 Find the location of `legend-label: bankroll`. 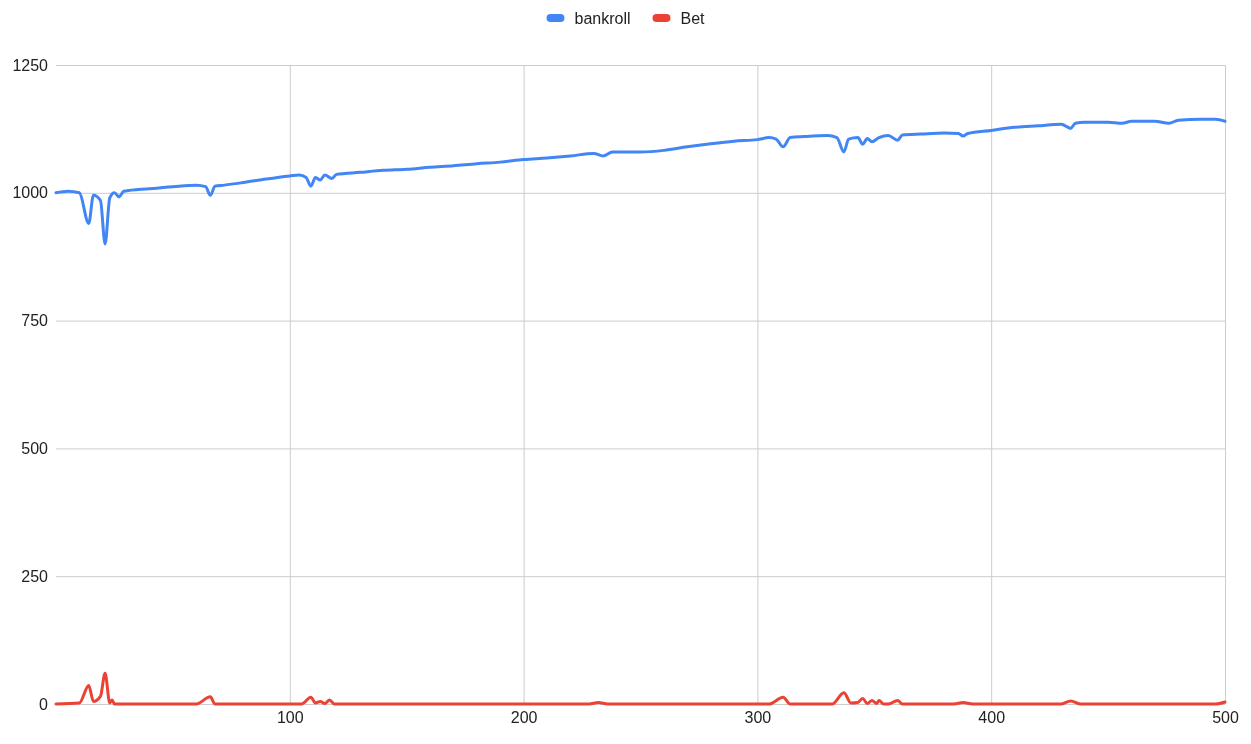

legend-label: bankroll is located at coordinates (602, 18).